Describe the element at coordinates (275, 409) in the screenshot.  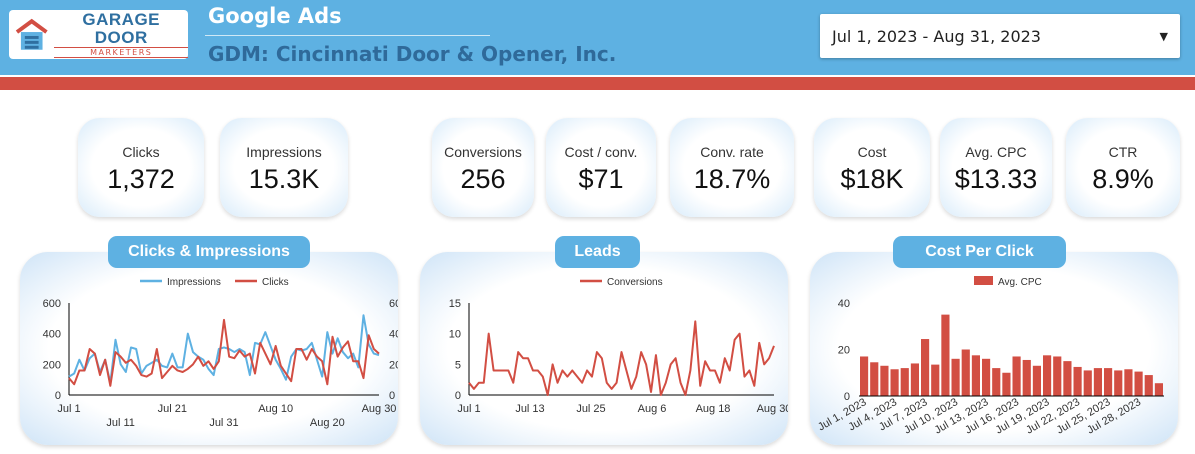
I see `x-tick-label: Aug 10` at that location.